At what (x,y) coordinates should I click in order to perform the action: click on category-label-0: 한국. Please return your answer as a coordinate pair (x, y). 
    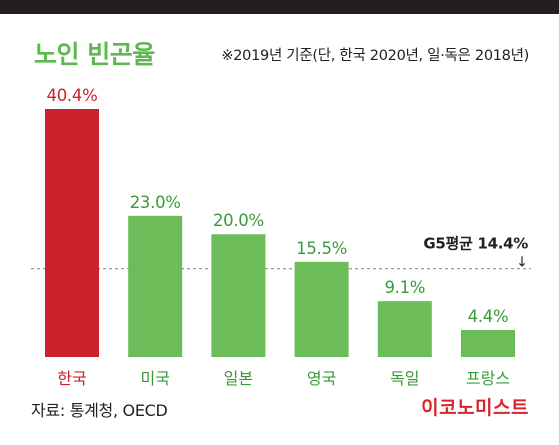
    Looking at the image, I should click on (71, 378).